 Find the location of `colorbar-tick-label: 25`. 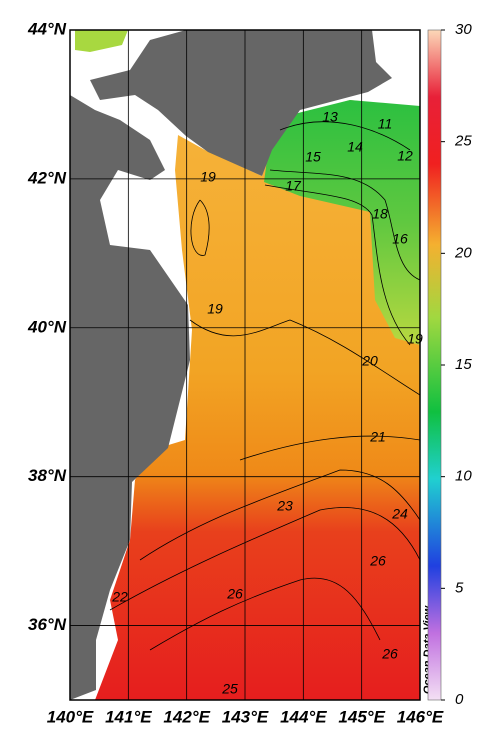

colorbar-tick-label: 25 is located at coordinates (463, 141).